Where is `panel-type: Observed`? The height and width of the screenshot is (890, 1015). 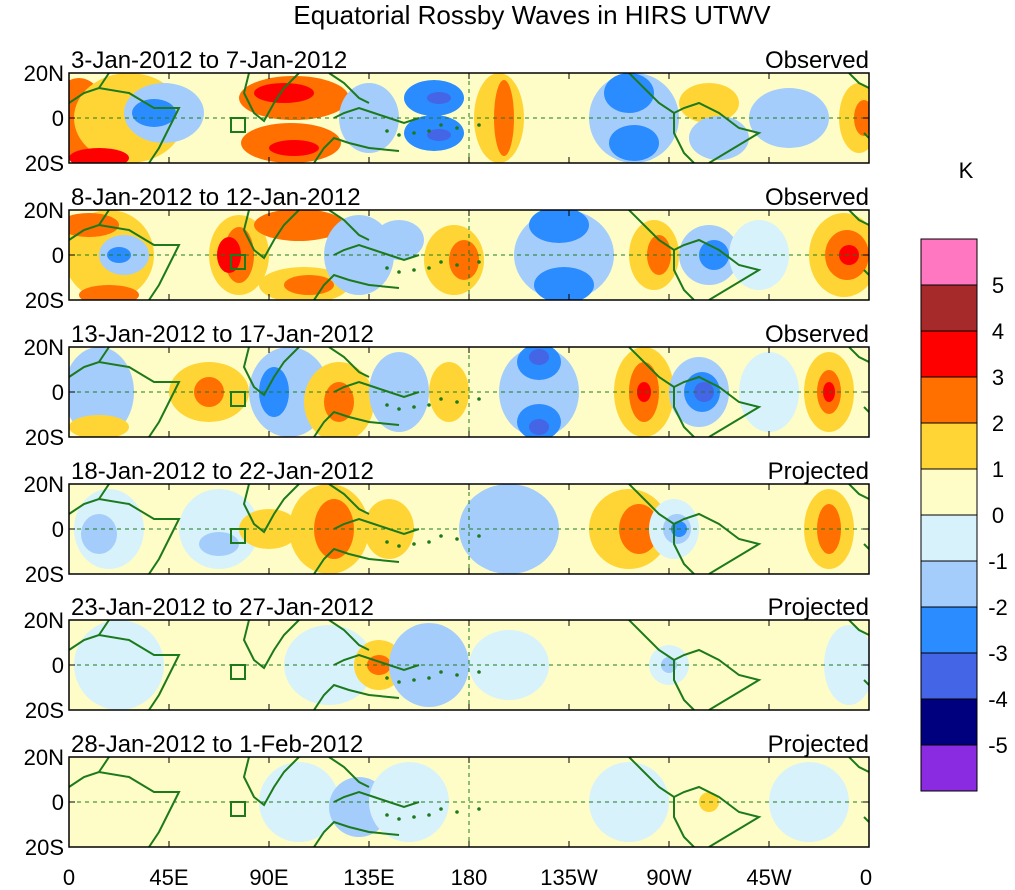 panel-type: Observed is located at coordinates (817, 60).